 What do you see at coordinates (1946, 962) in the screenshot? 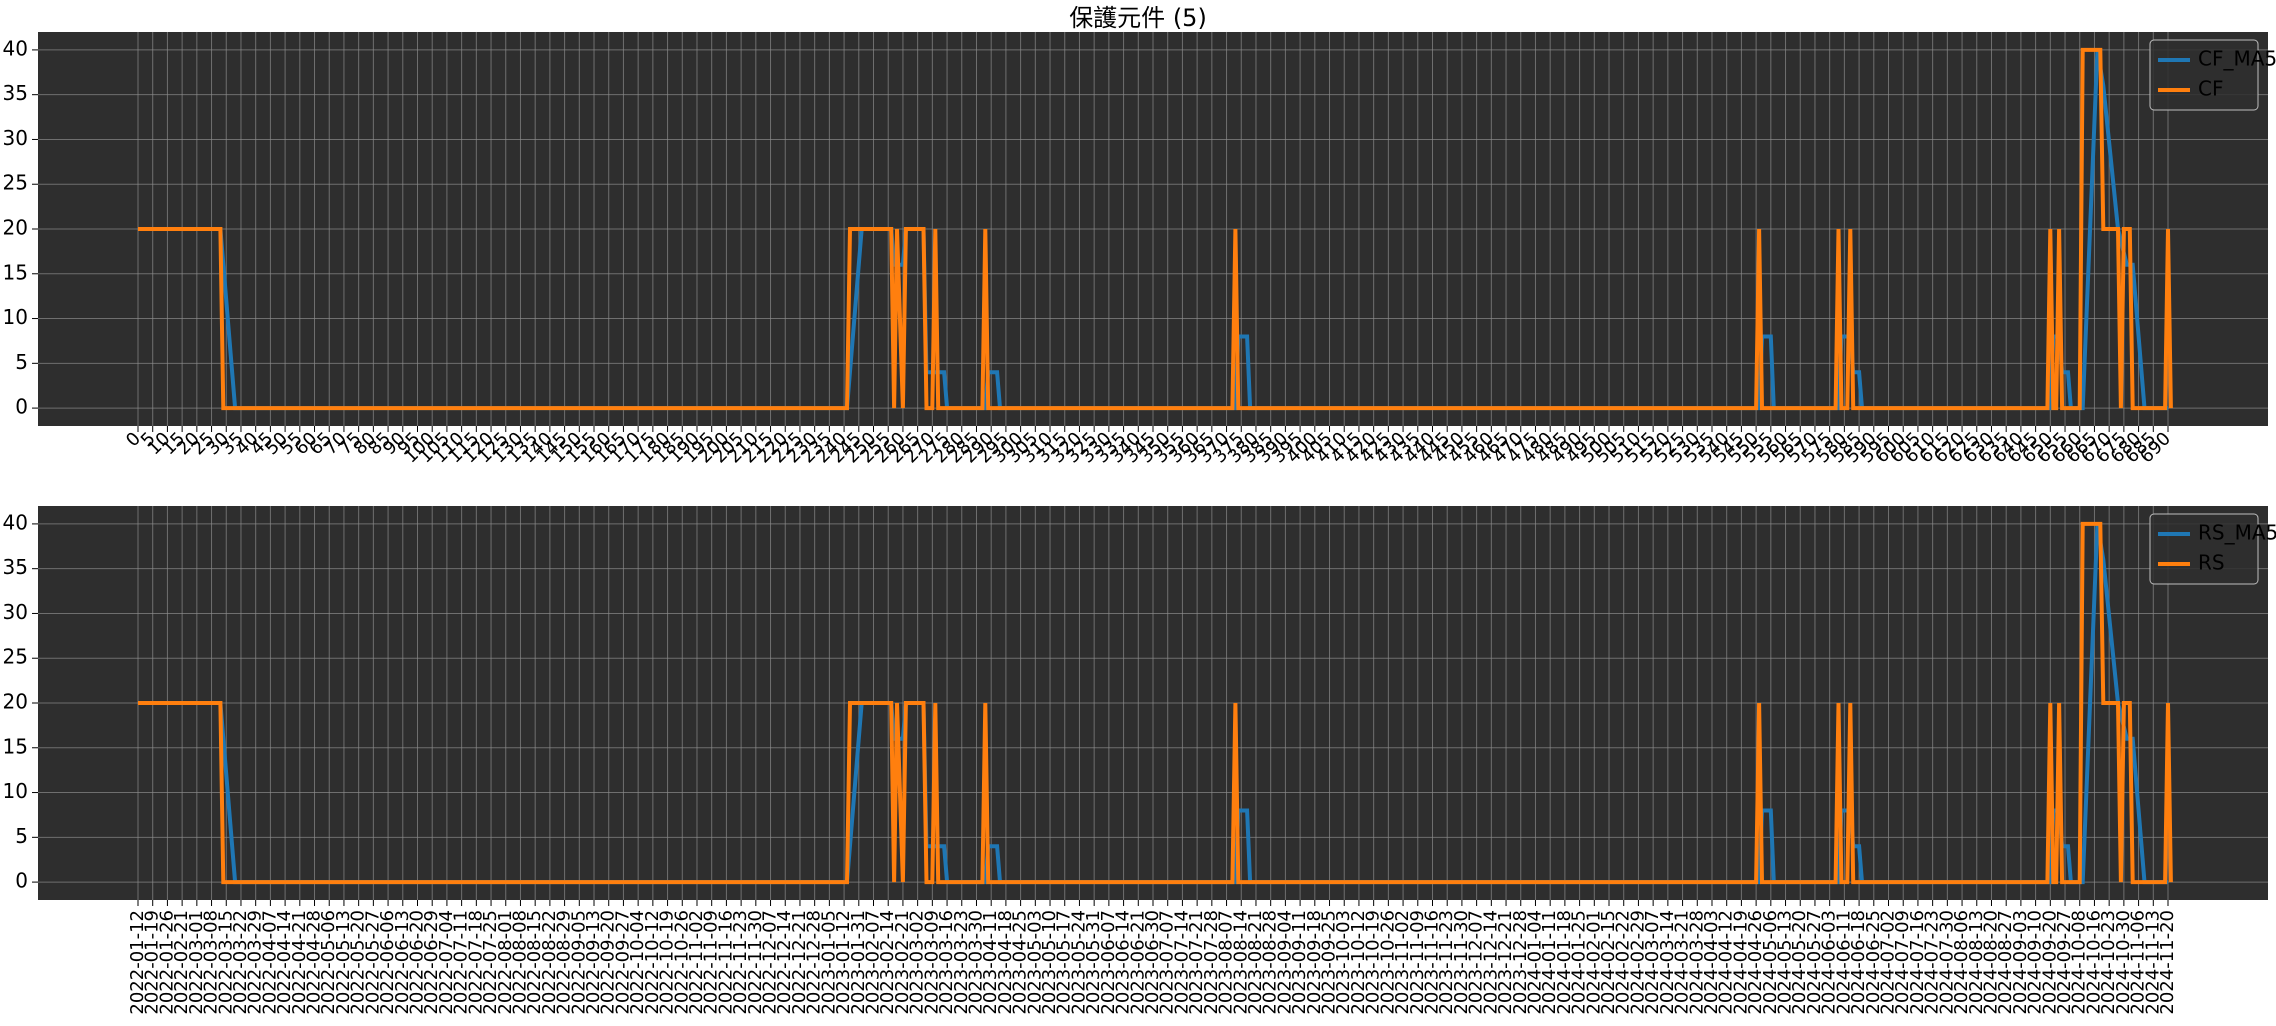
I see `x-tick-label: 2024-07-30` at bounding box center [1946, 962].